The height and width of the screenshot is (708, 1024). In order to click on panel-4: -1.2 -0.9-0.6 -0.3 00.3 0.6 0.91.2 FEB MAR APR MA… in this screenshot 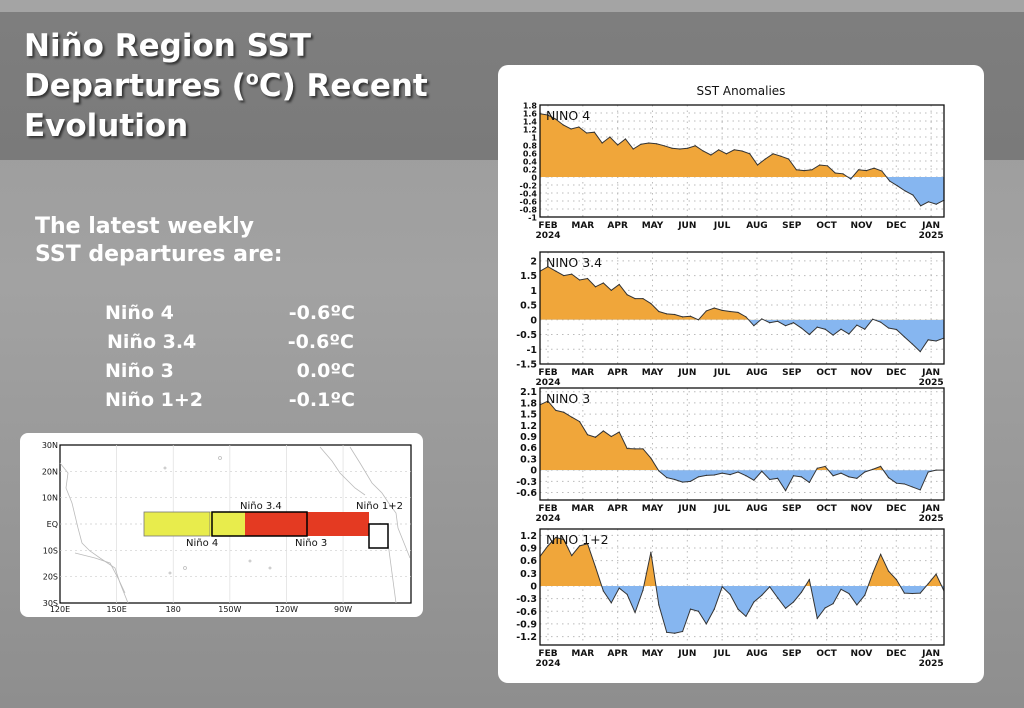, I will do `click(730, 598)`.